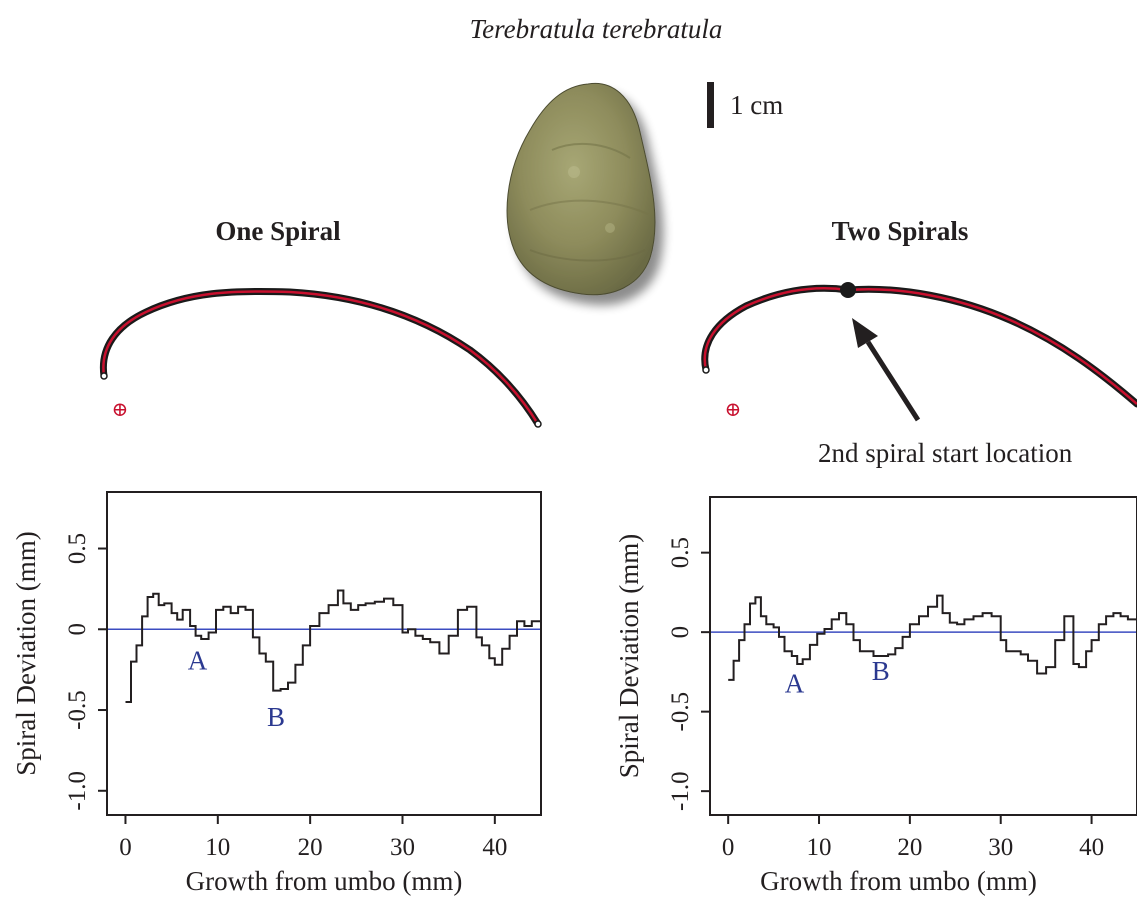 The height and width of the screenshot is (898, 1137). Describe the element at coordinates (733, 410) in the screenshot. I see `origin-marker-two-spirals: ⊕` at that location.